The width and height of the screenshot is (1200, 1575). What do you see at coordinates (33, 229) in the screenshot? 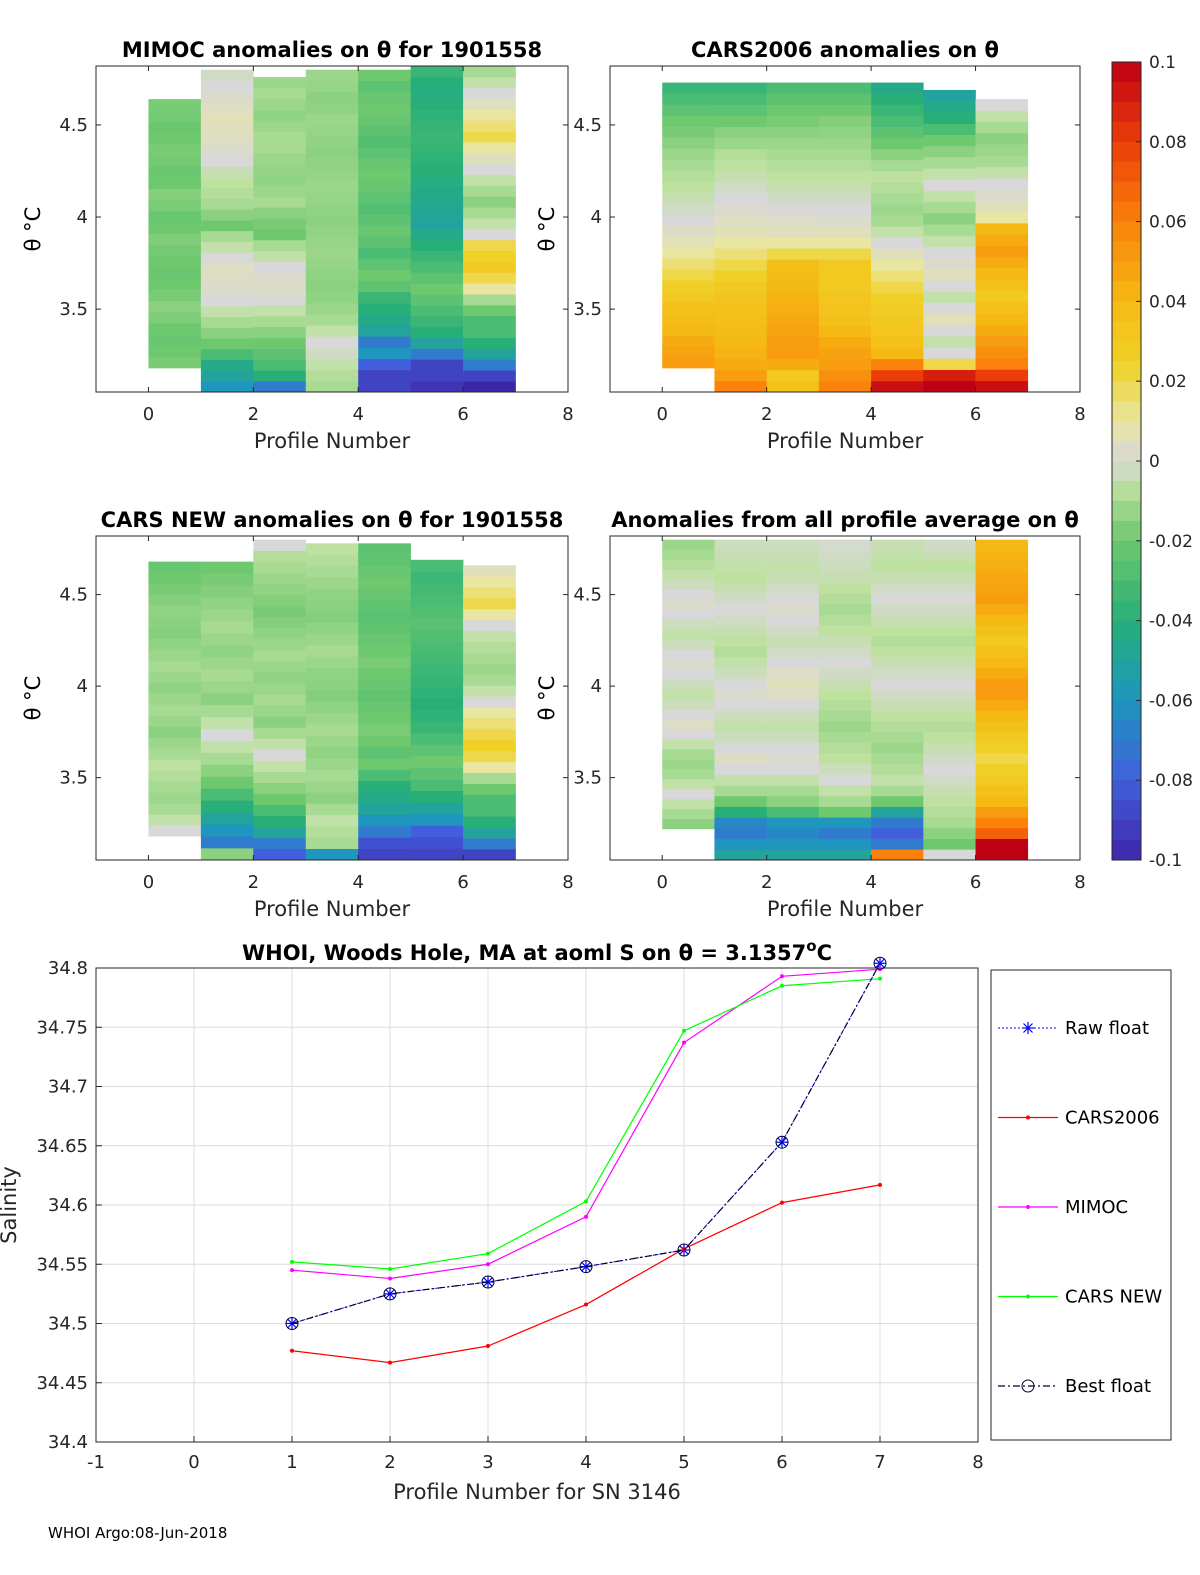
I see `y-axis-label: θ °C` at bounding box center [33, 229].